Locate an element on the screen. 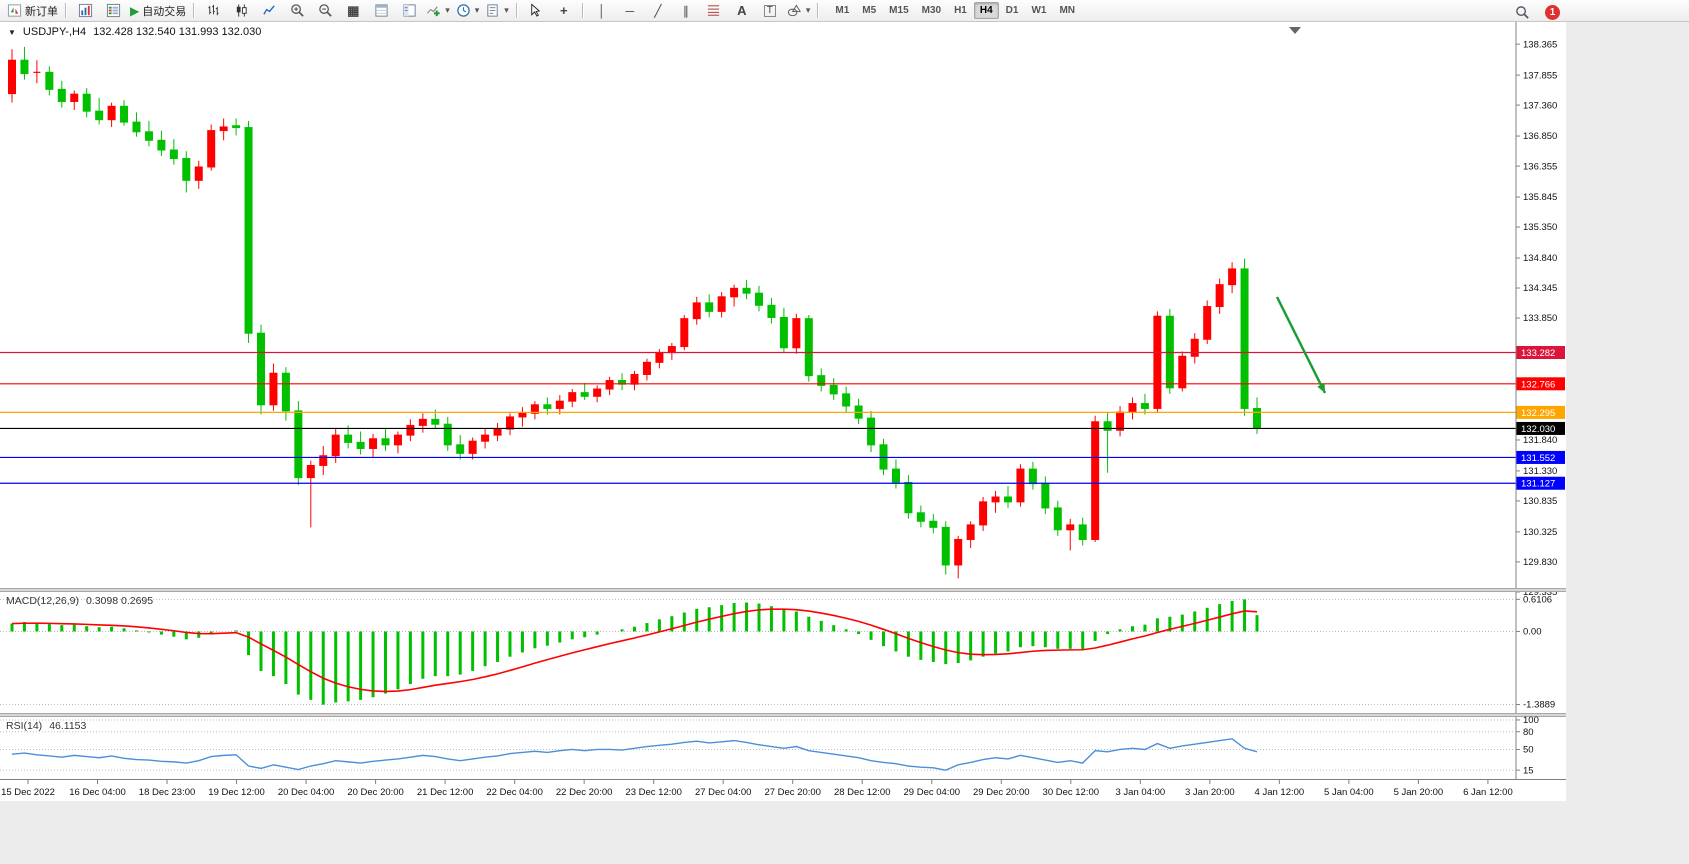 The image size is (1689, 864). horizontal-line-tool-button: ─ is located at coordinates (630, 11).